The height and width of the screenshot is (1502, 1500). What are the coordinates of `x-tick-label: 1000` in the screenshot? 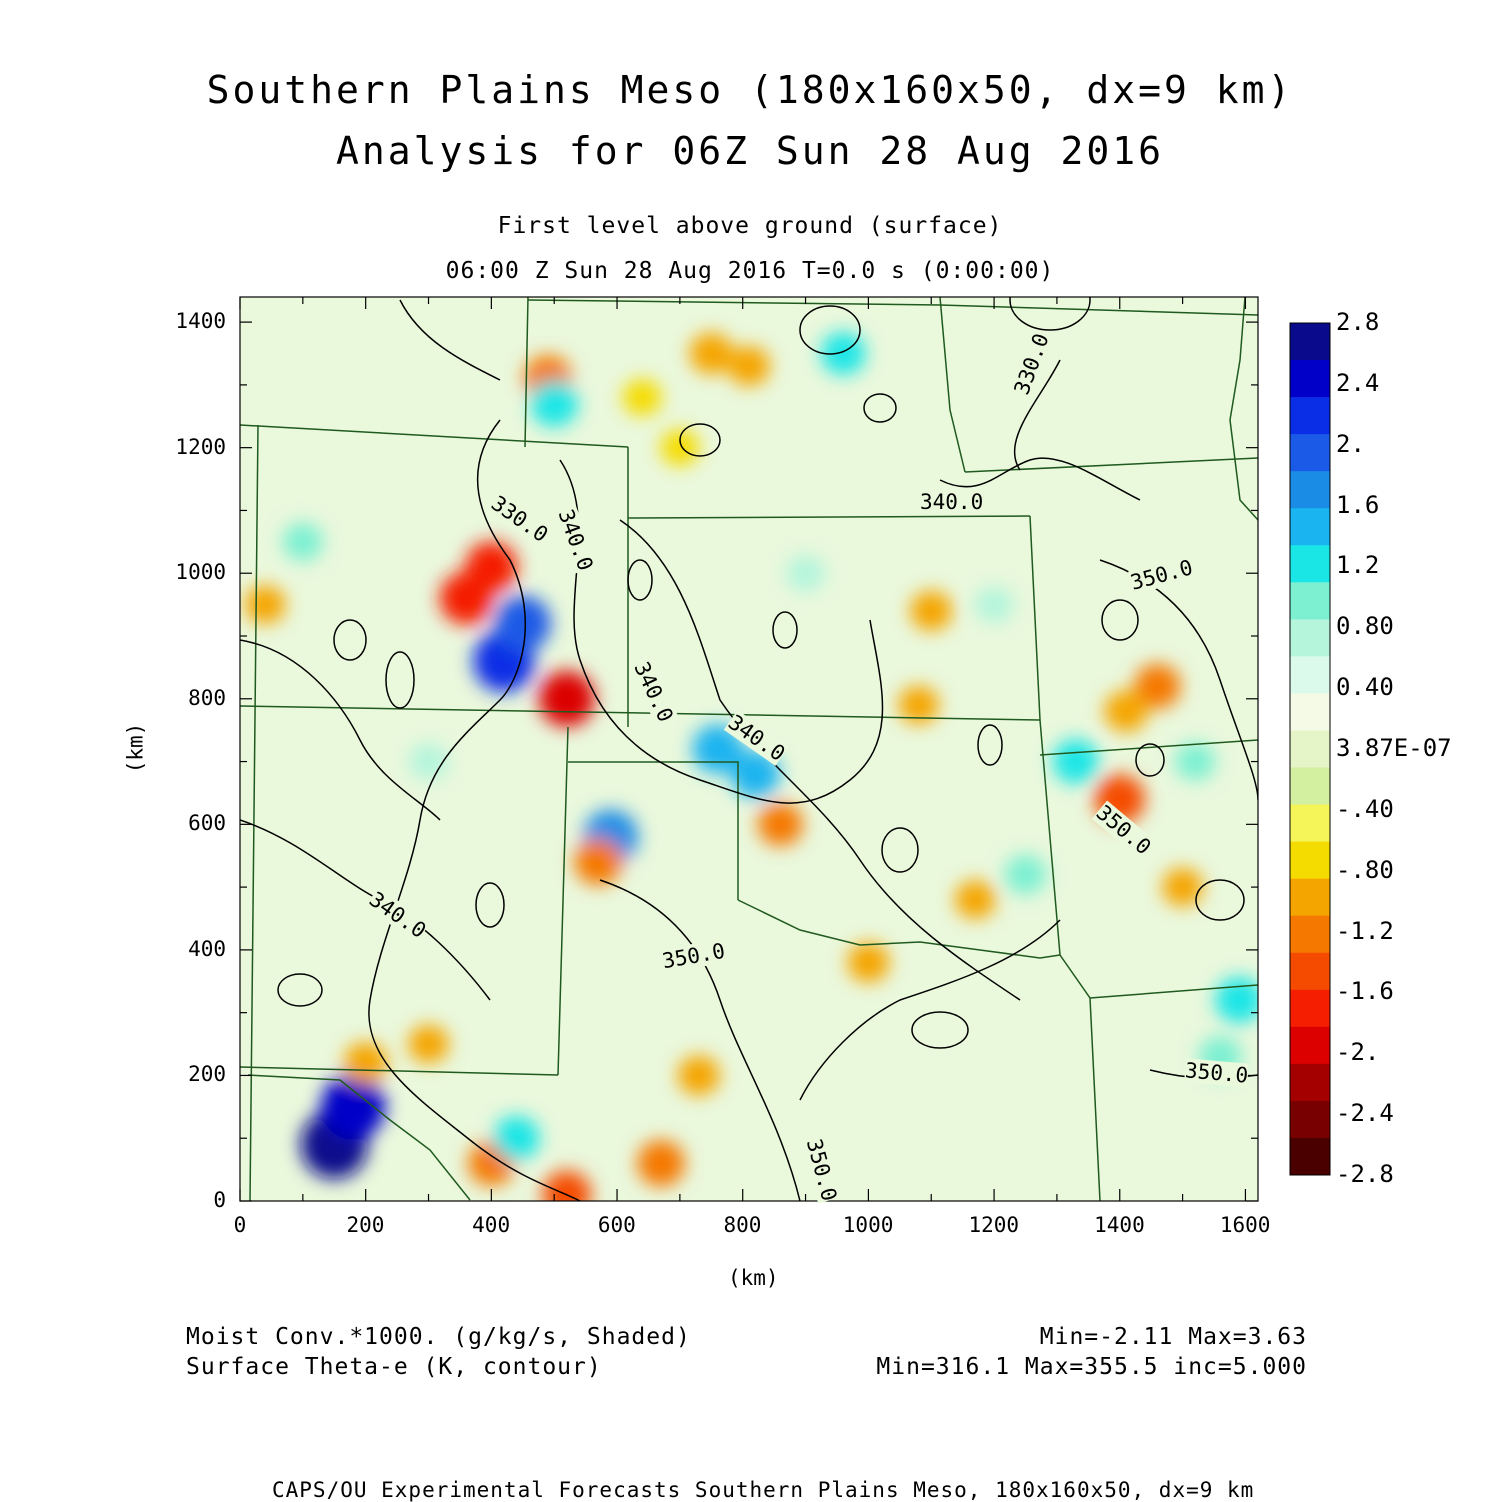 It's located at (868, 1225).